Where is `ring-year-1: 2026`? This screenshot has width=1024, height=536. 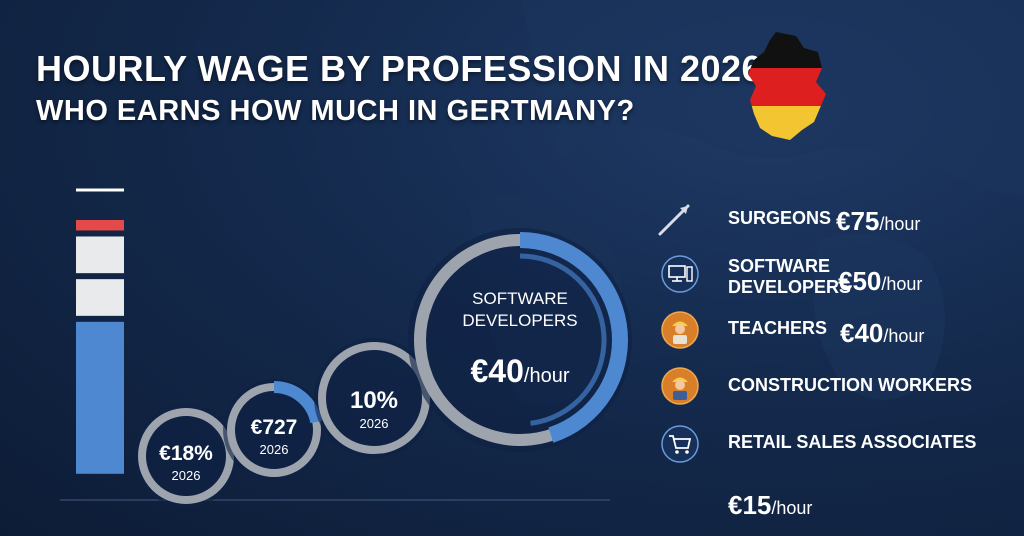
ring-year-1: 2026 is located at coordinates (274, 449).